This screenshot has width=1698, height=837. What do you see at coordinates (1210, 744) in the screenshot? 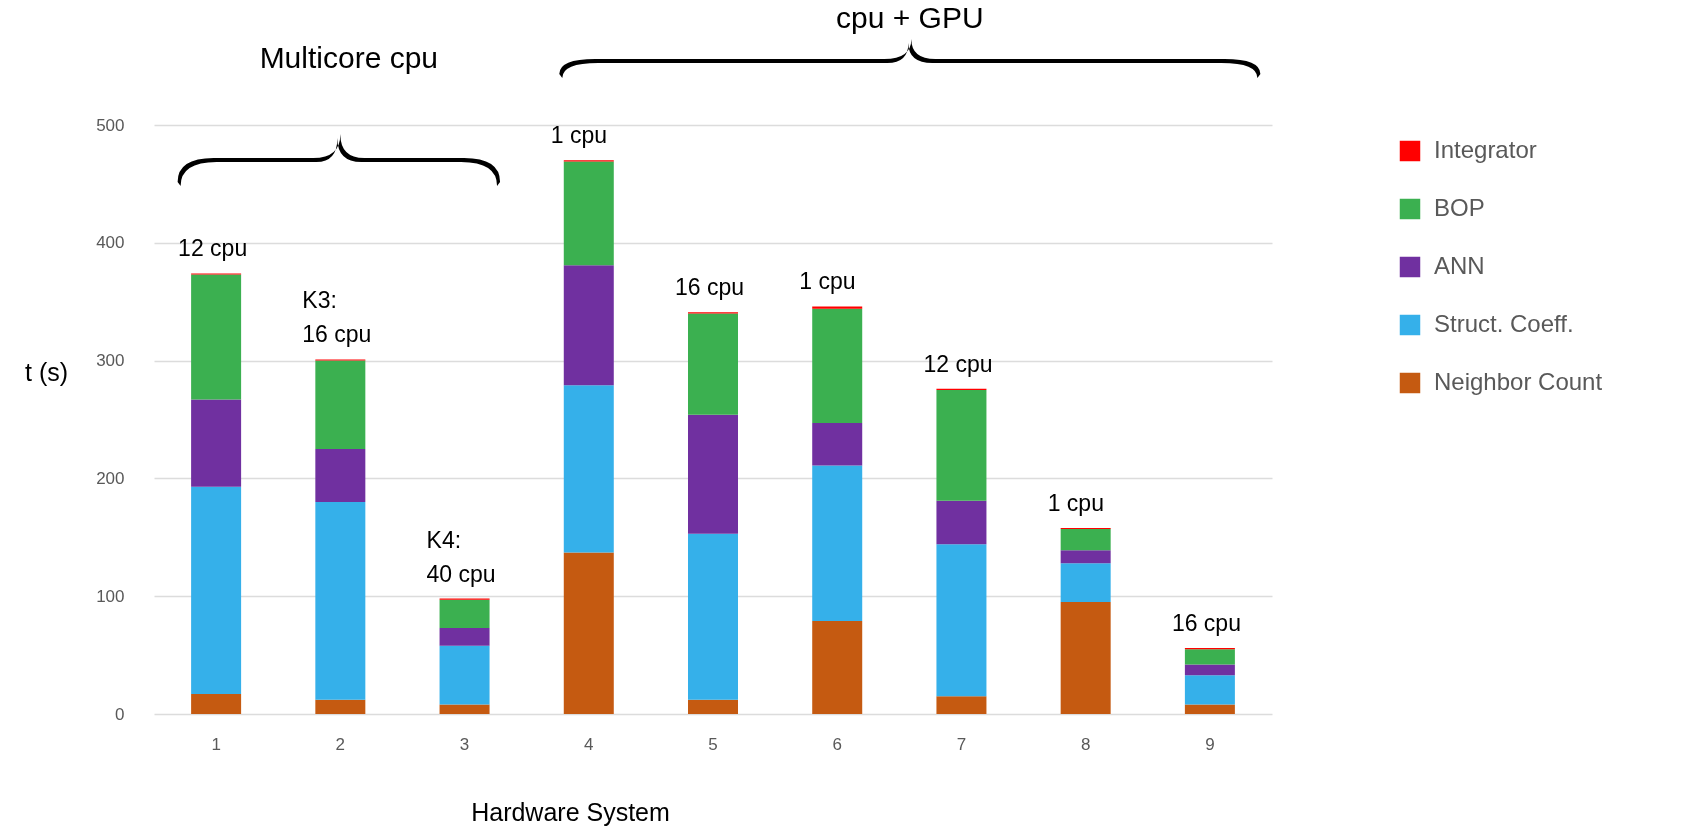
I see `x-tick-label: 9` at bounding box center [1210, 744].